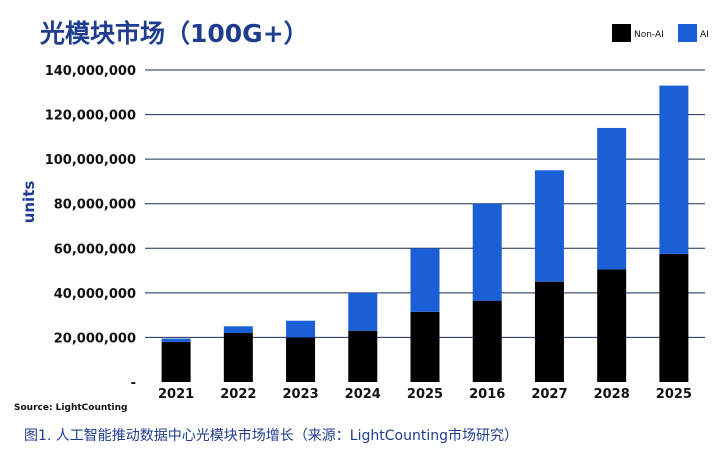 This screenshot has height=454, width=725. What do you see at coordinates (487, 252) in the screenshot?
I see `bar-ai-2016` at bounding box center [487, 252].